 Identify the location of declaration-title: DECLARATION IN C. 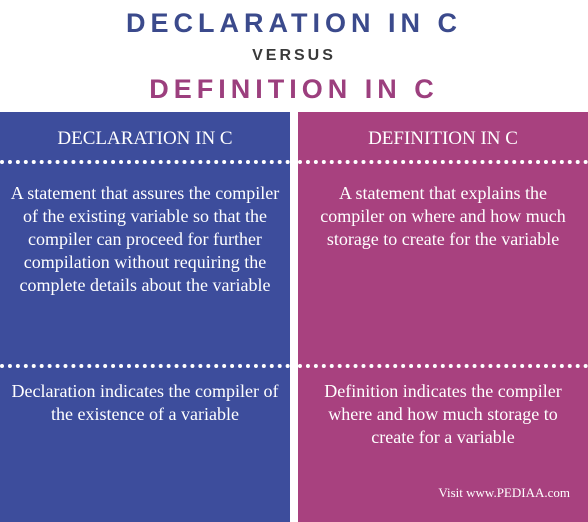
(294, 23).